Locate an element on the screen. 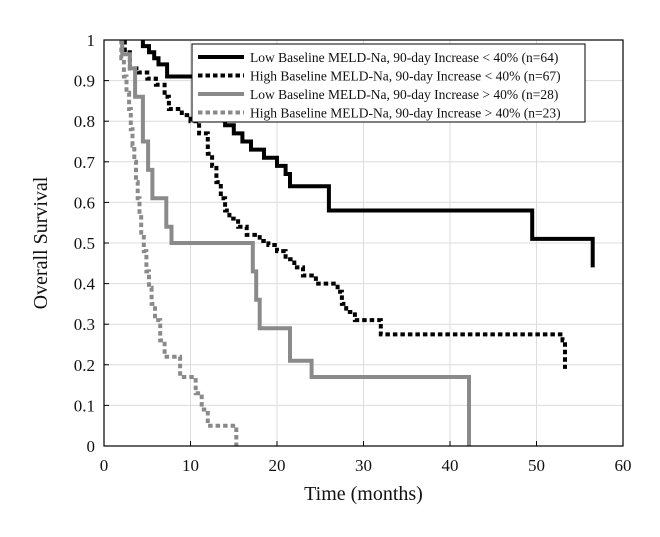 The height and width of the screenshot is (537, 660). x-tick-label: 60 is located at coordinates (623, 465).